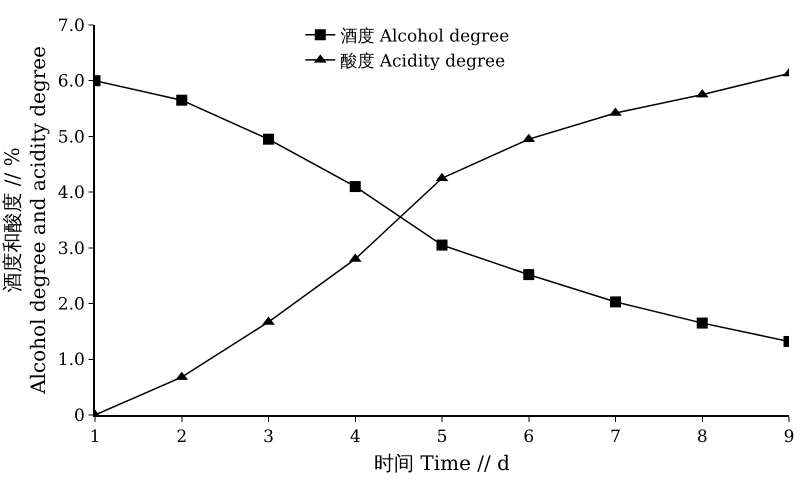 This screenshot has height=481, width=804. I want to click on legend-label: 酸度 Acidity degree, so click(423, 61).